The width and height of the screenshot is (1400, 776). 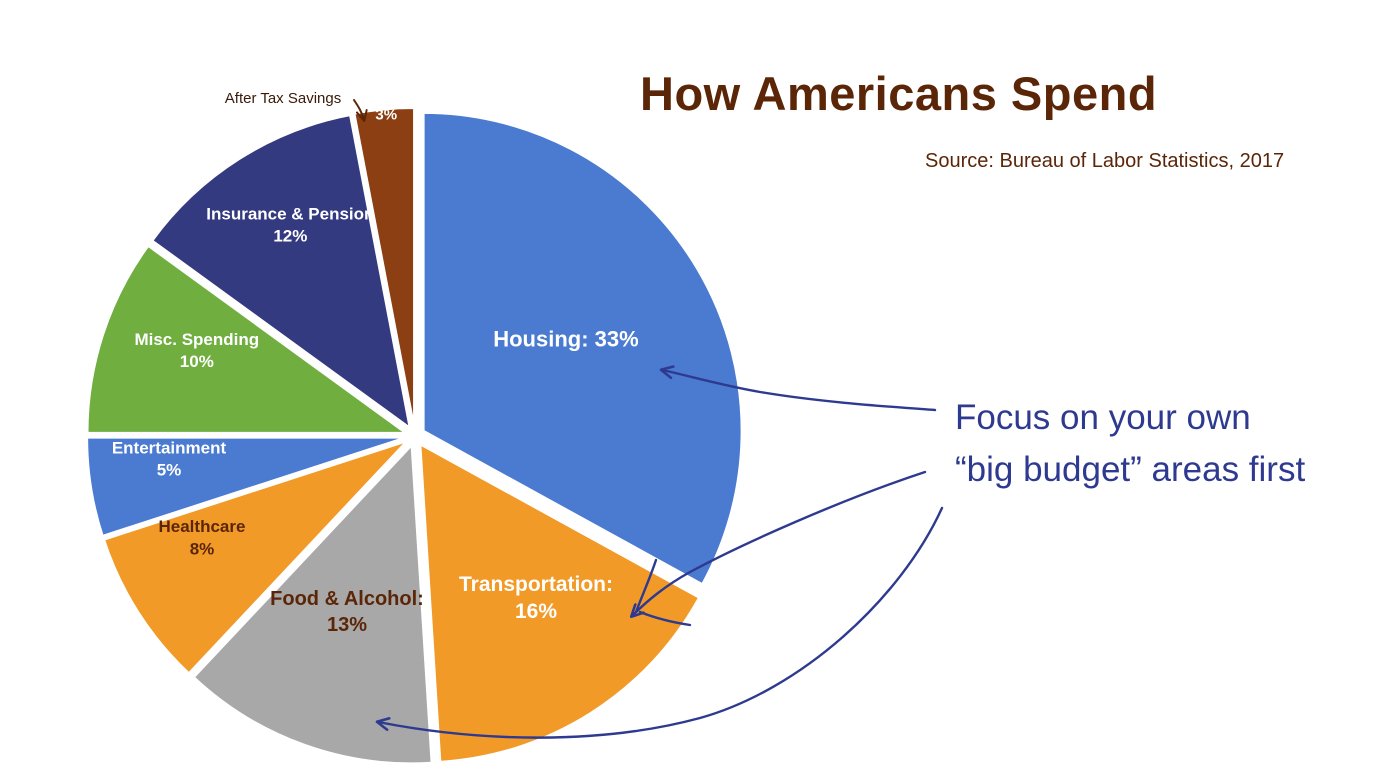 What do you see at coordinates (1103, 417) in the screenshot?
I see `callout-line-1: Focus on your own` at bounding box center [1103, 417].